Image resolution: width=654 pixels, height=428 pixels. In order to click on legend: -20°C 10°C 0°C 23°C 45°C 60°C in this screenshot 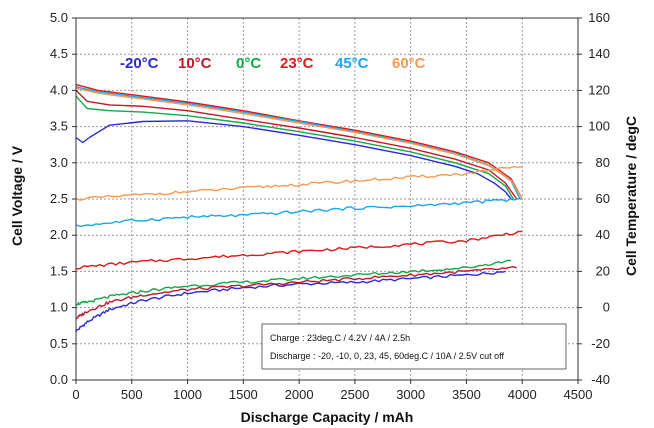, I will do `click(273, 63)`.